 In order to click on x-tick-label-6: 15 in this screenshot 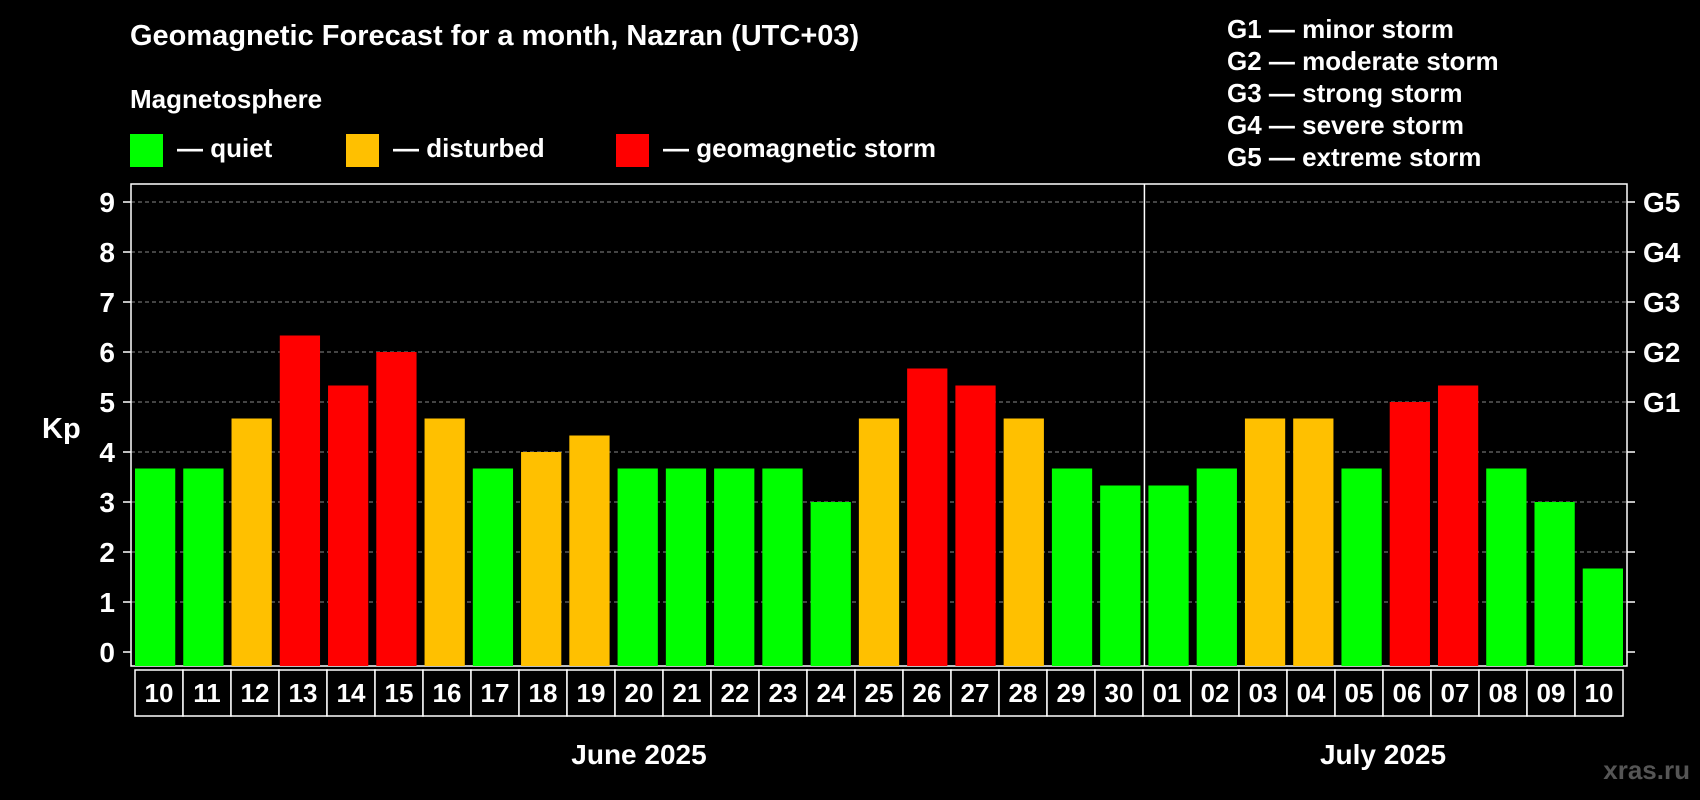, I will do `click(399, 693)`.